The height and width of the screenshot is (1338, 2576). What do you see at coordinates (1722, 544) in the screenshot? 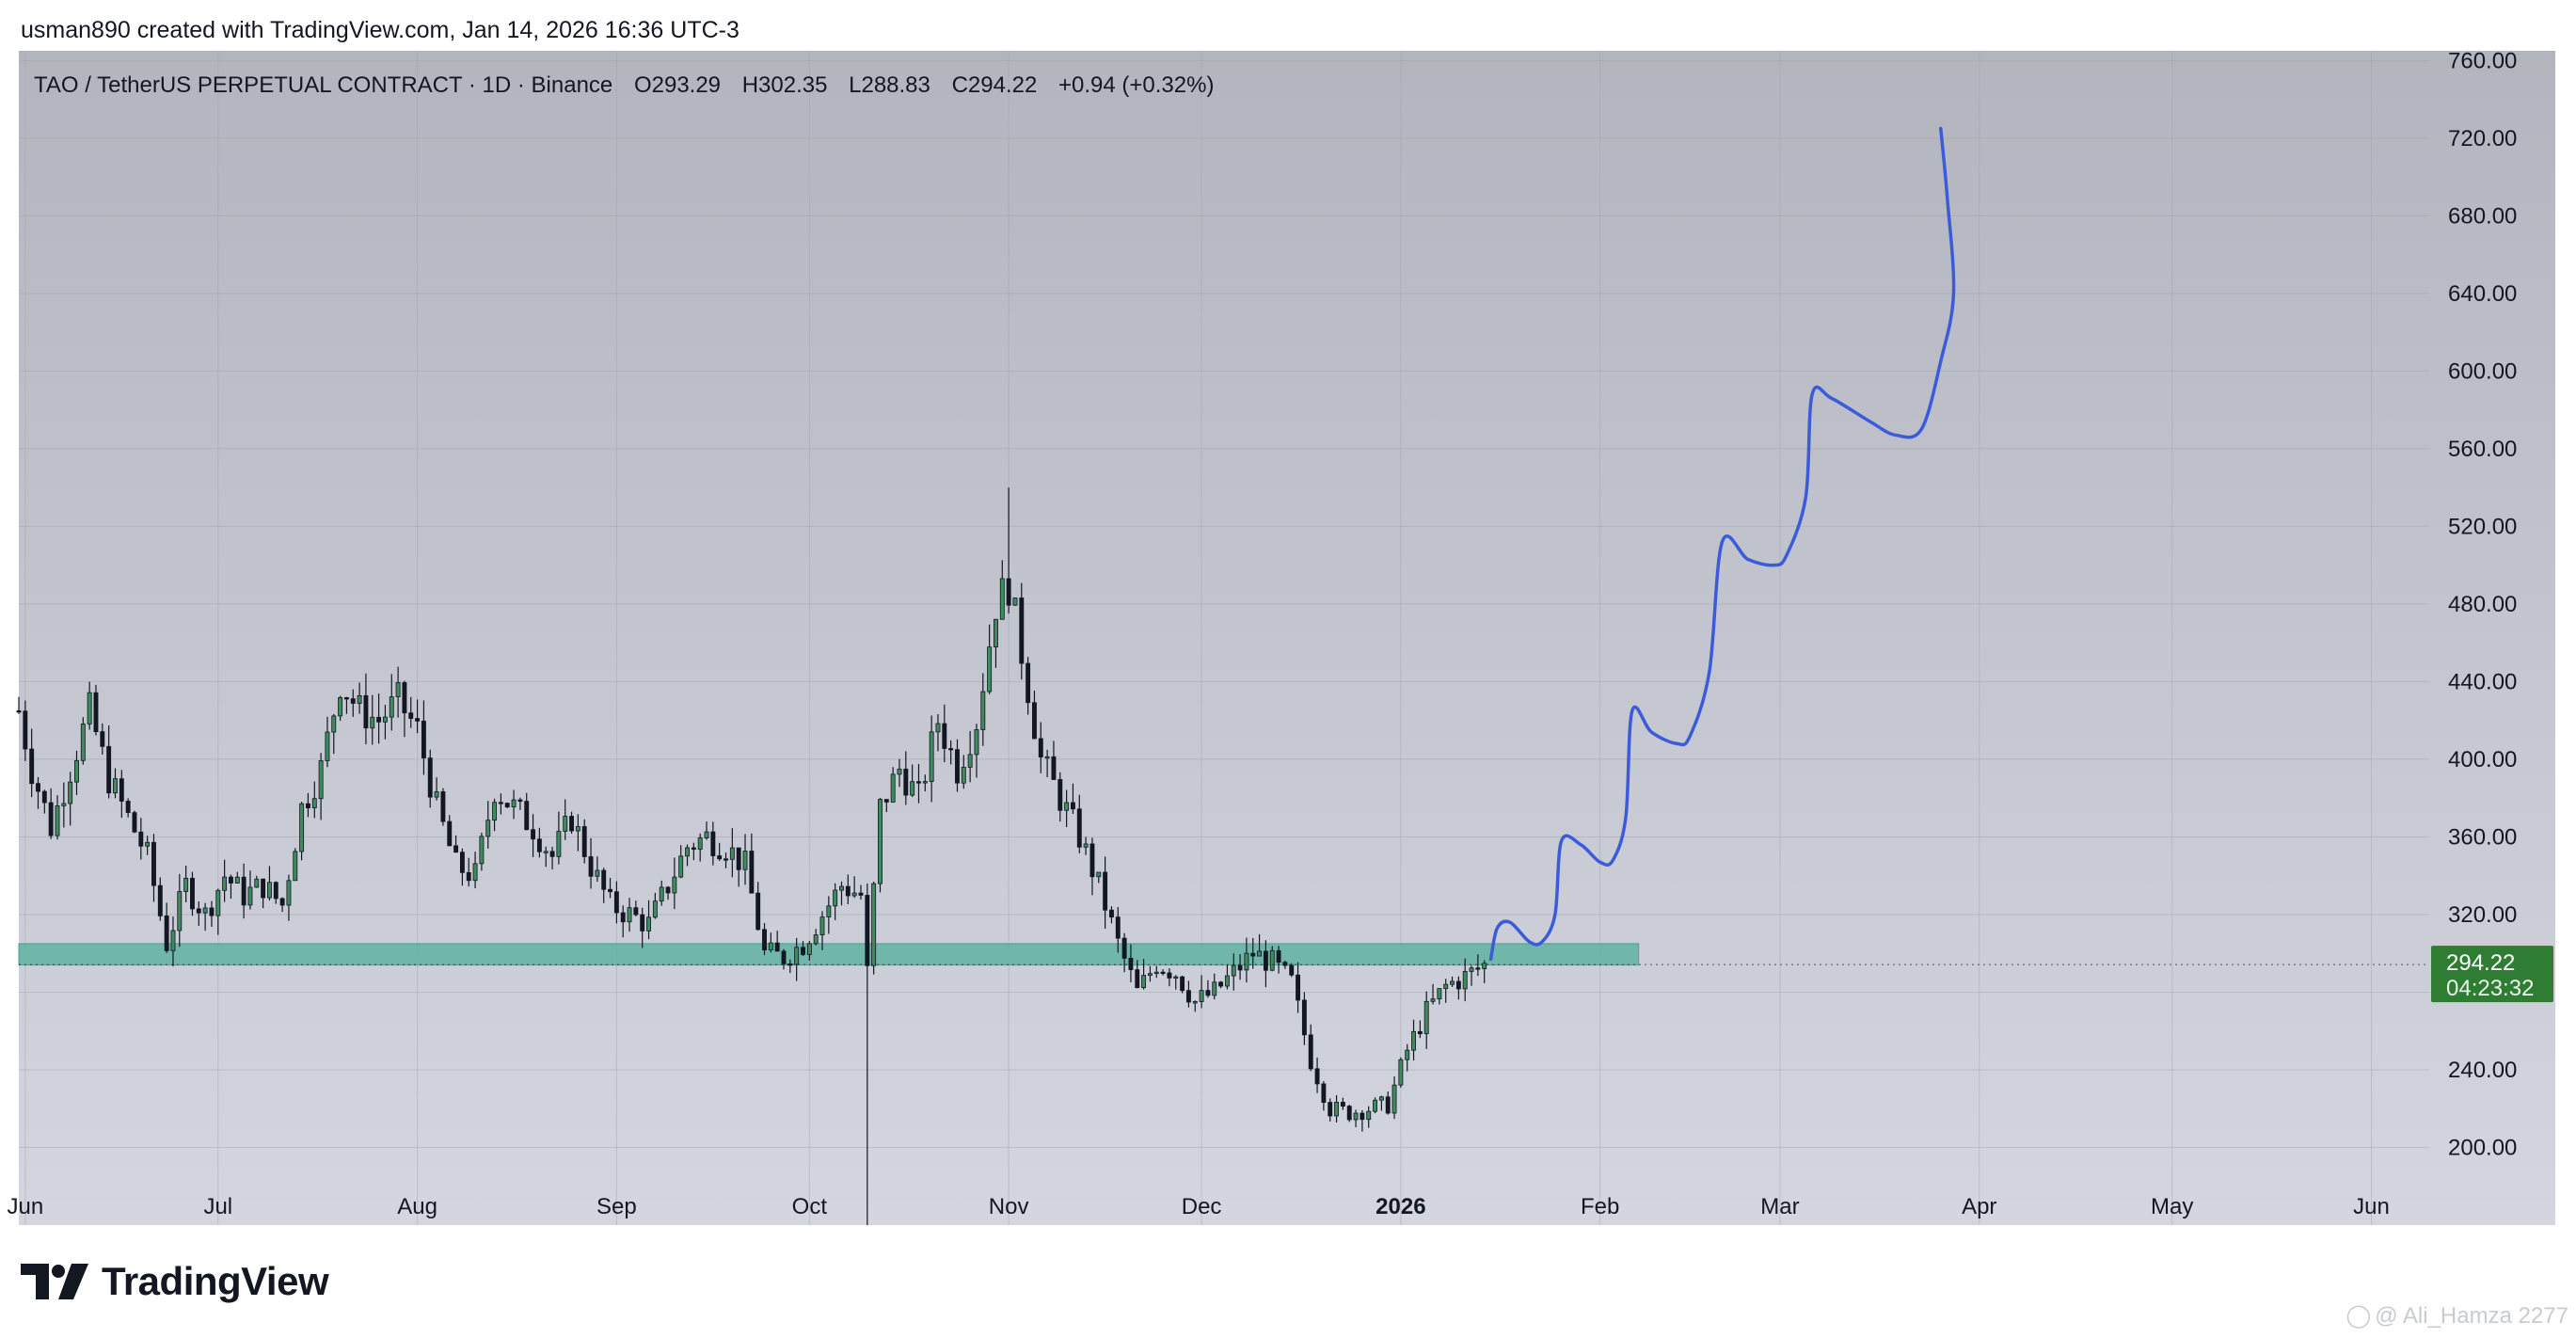
I see `projection-path` at bounding box center [1722, 544].